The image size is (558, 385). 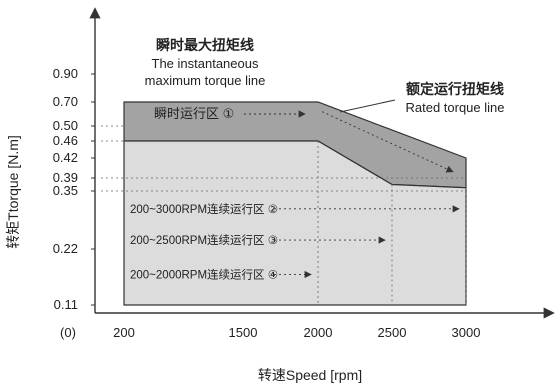 I want to click on y-tick-label: 0.90, so click(x=65, y=73).